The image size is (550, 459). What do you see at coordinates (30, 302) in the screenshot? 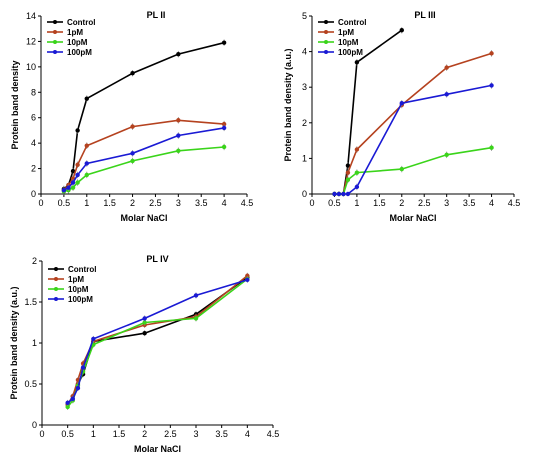
I see `y-tick-label: 1.5` at bounding box center [30, 302].